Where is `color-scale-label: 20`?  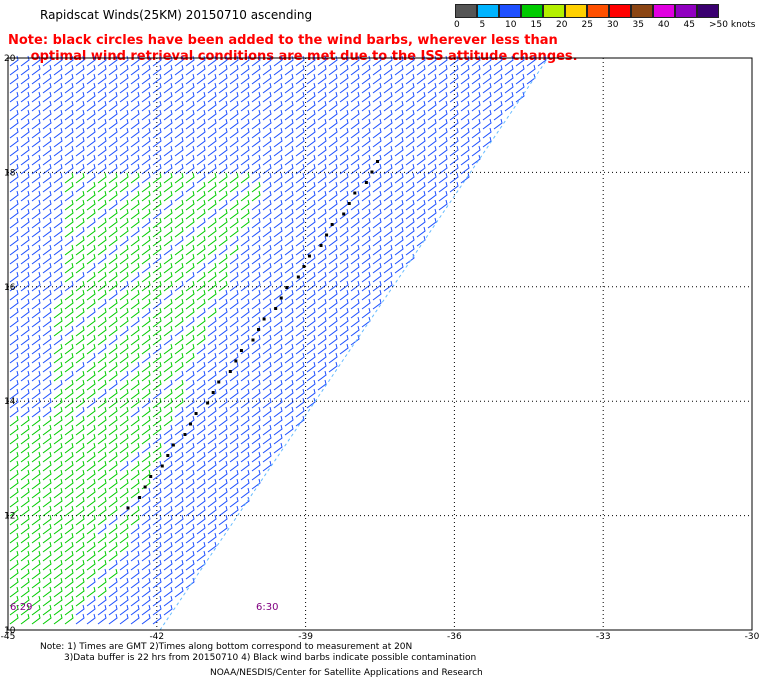
color-scale-label: 20 is located at coordinates (562, 25).